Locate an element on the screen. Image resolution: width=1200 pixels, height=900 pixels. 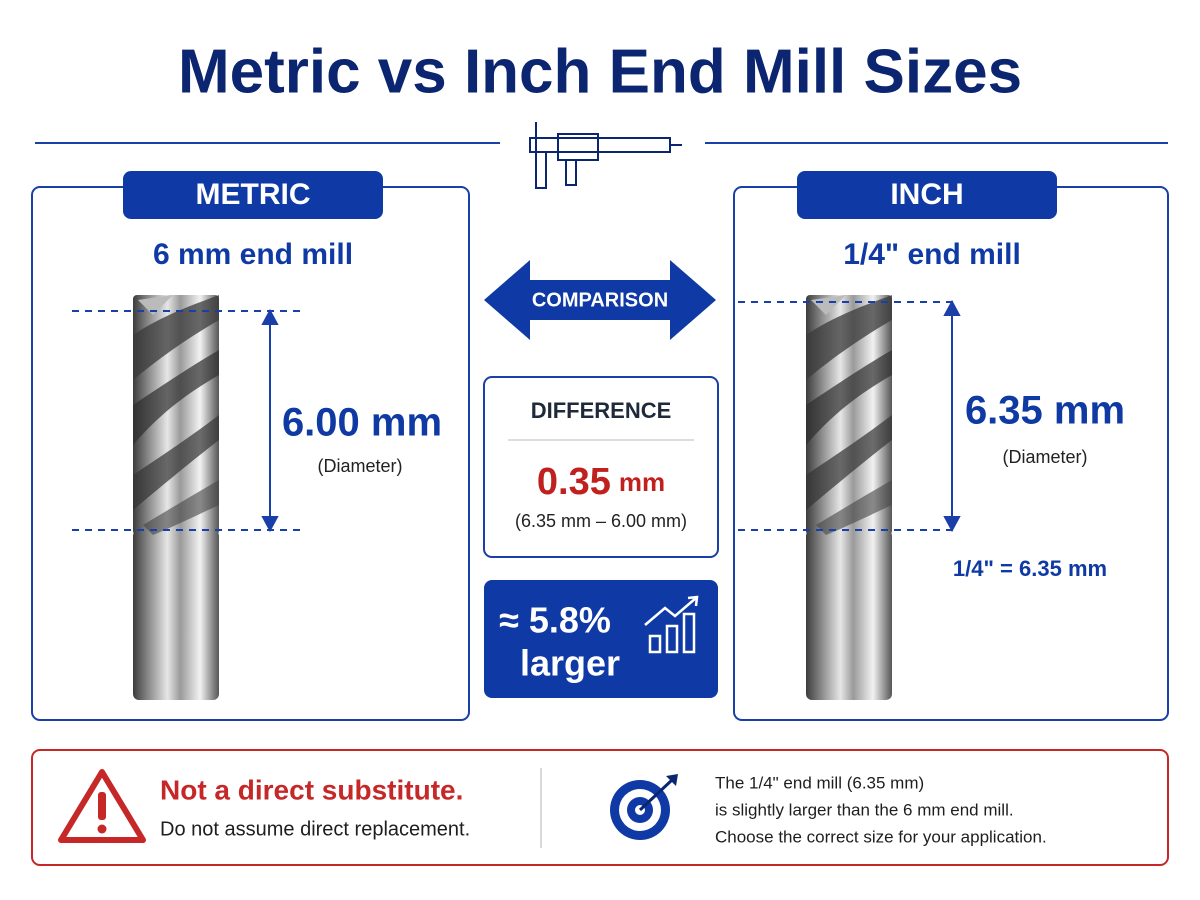
title: Metric vs Inch End Mill Sizes is located at coordinates (600, 71).